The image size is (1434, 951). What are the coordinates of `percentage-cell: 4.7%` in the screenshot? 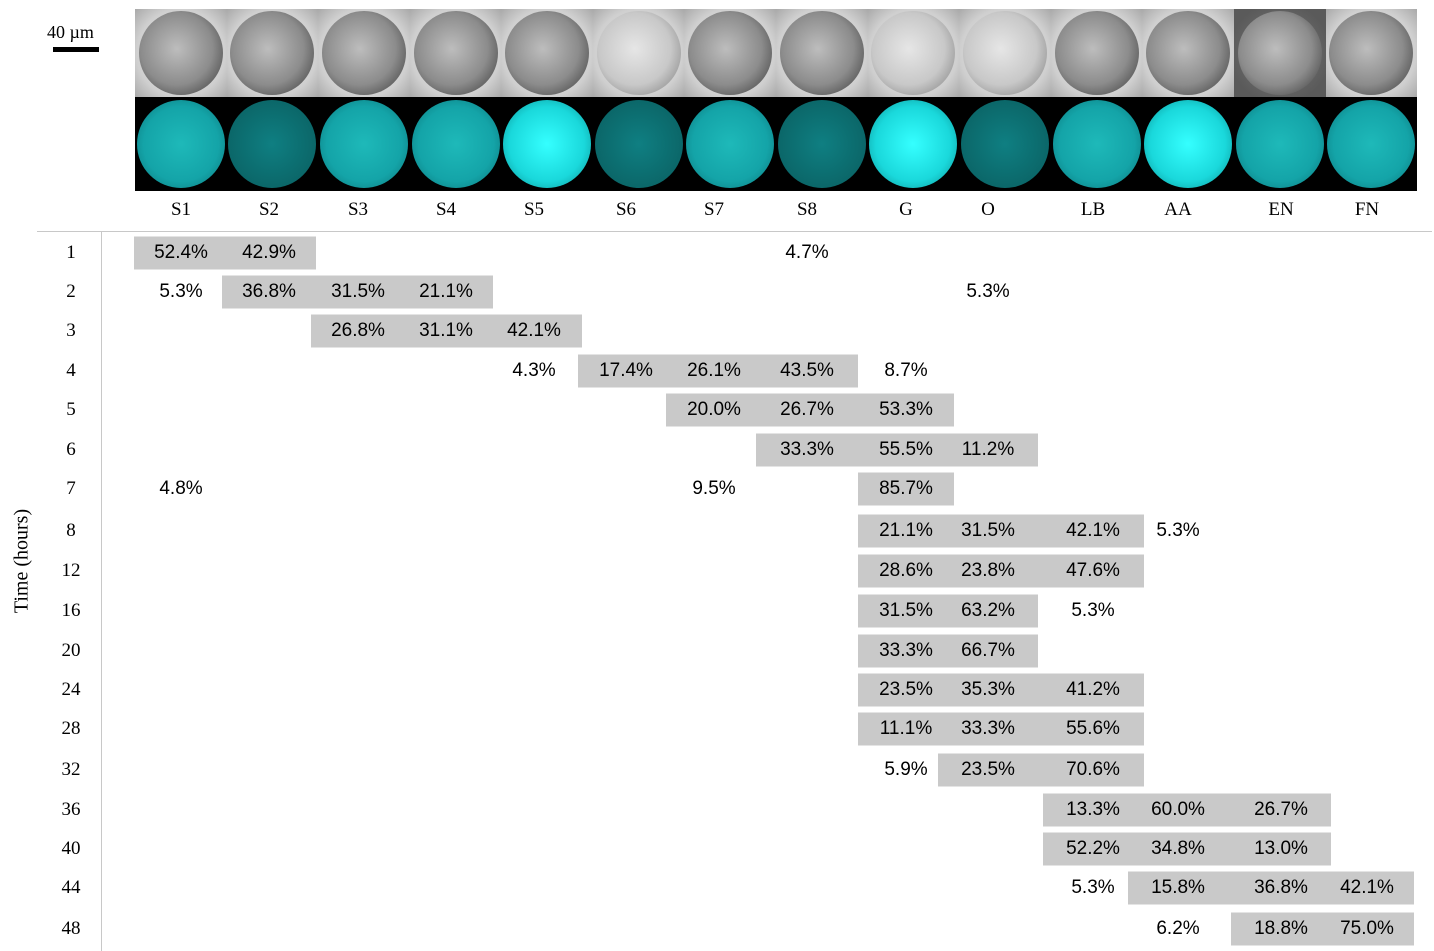 It's located at (807, 252).